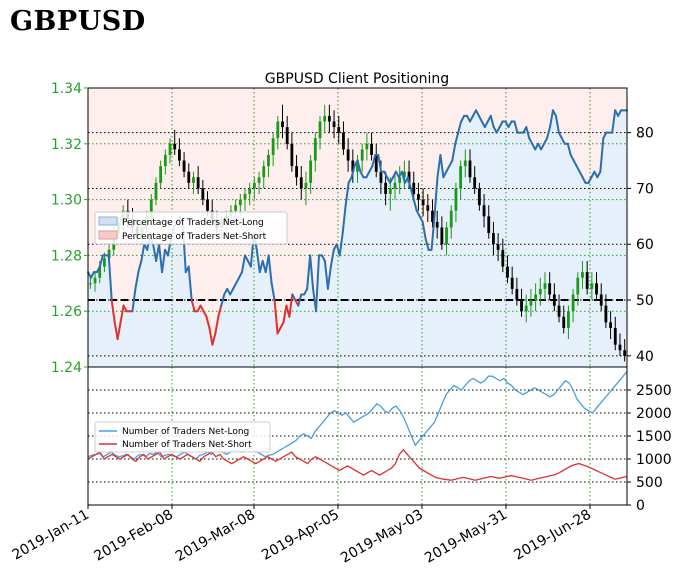 Image resolution: width=679 pixels, height=572 pixels. I want to click on page-title: GBPUSD, so click(78, 21).